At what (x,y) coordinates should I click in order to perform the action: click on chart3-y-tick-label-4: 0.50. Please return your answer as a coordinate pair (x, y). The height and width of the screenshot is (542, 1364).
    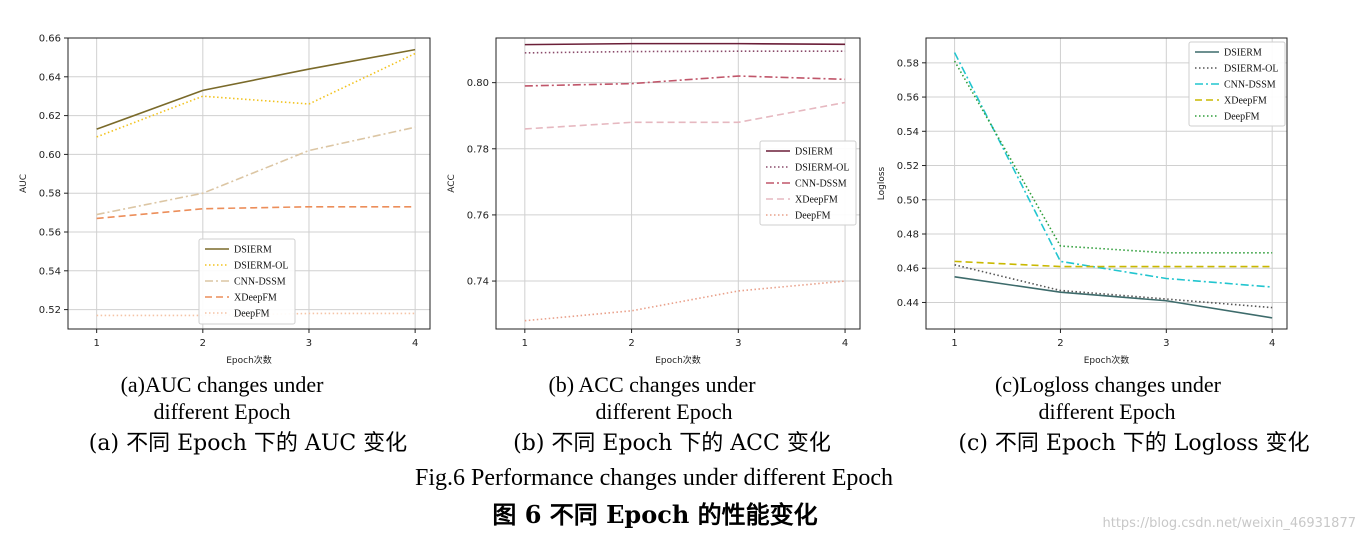
    Looking at the image, I should click on (908, 200).